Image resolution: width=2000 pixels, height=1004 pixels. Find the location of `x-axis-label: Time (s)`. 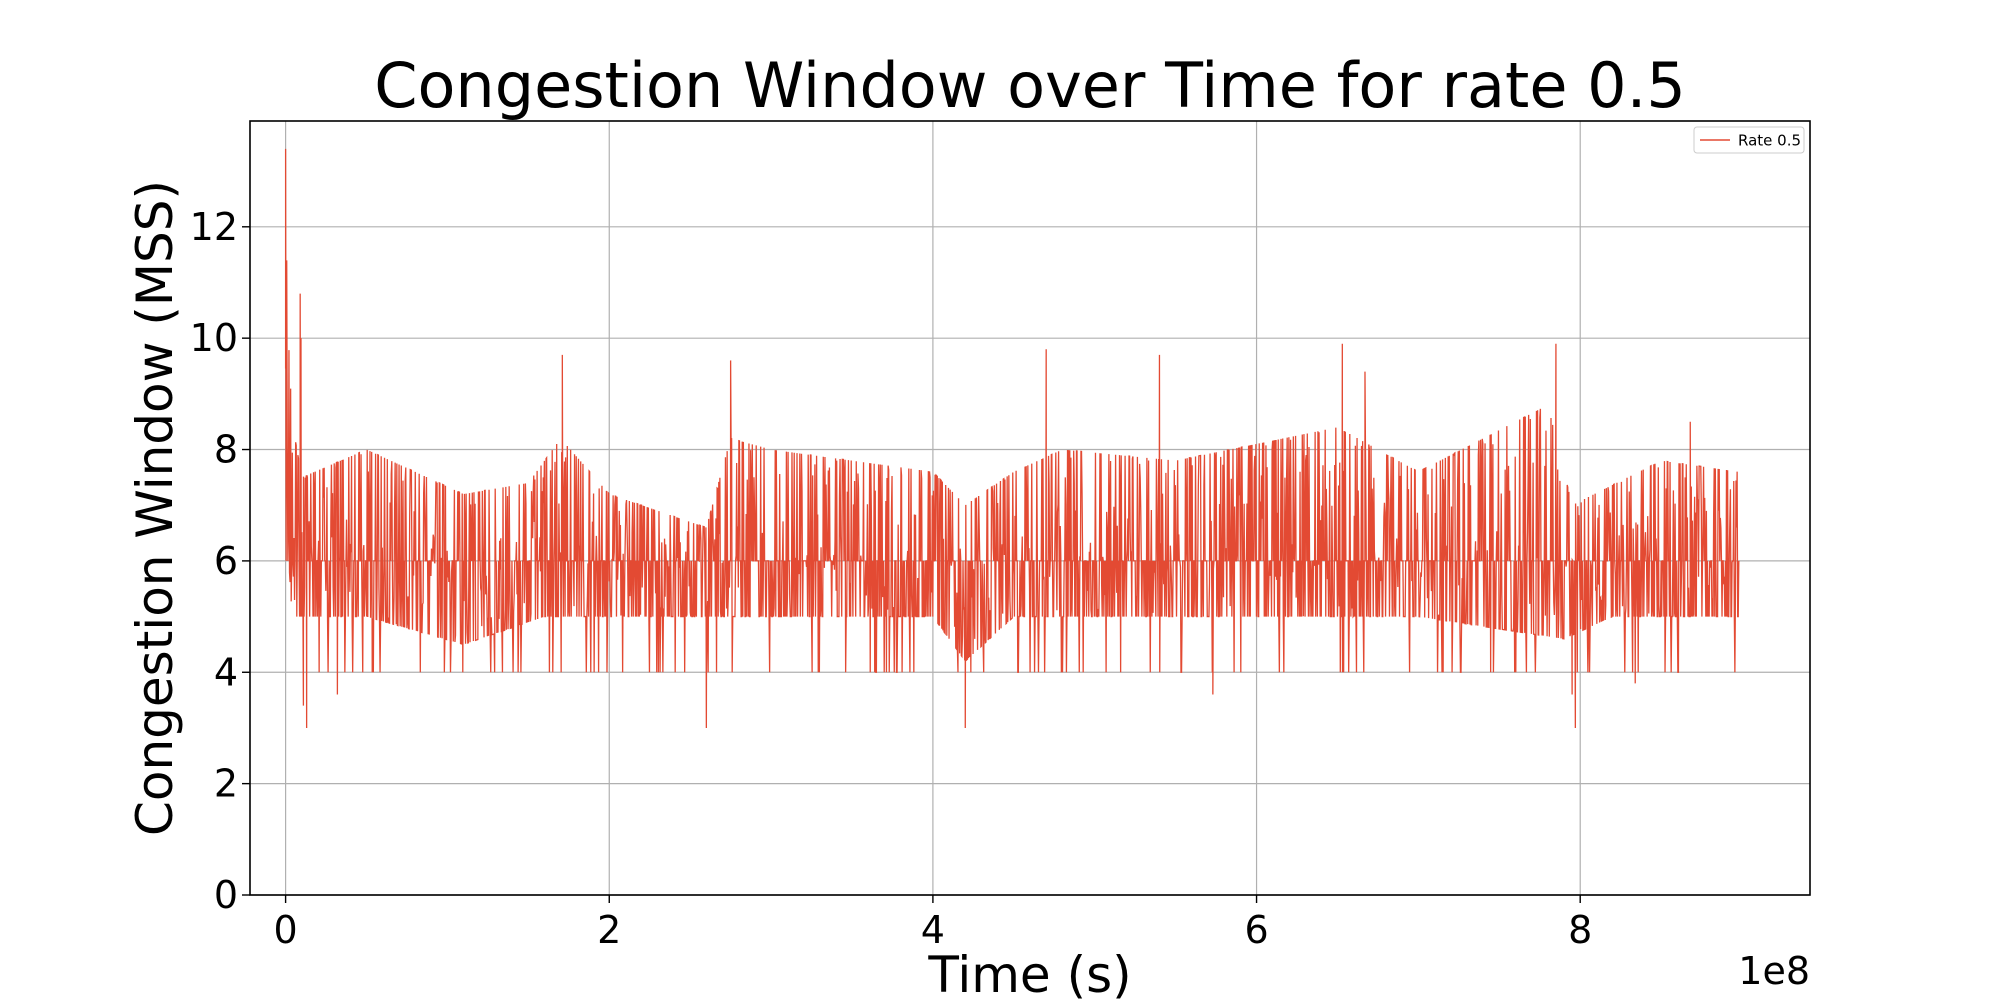

x-axis-label: Time (s) is located at coordinates (1029, 973).